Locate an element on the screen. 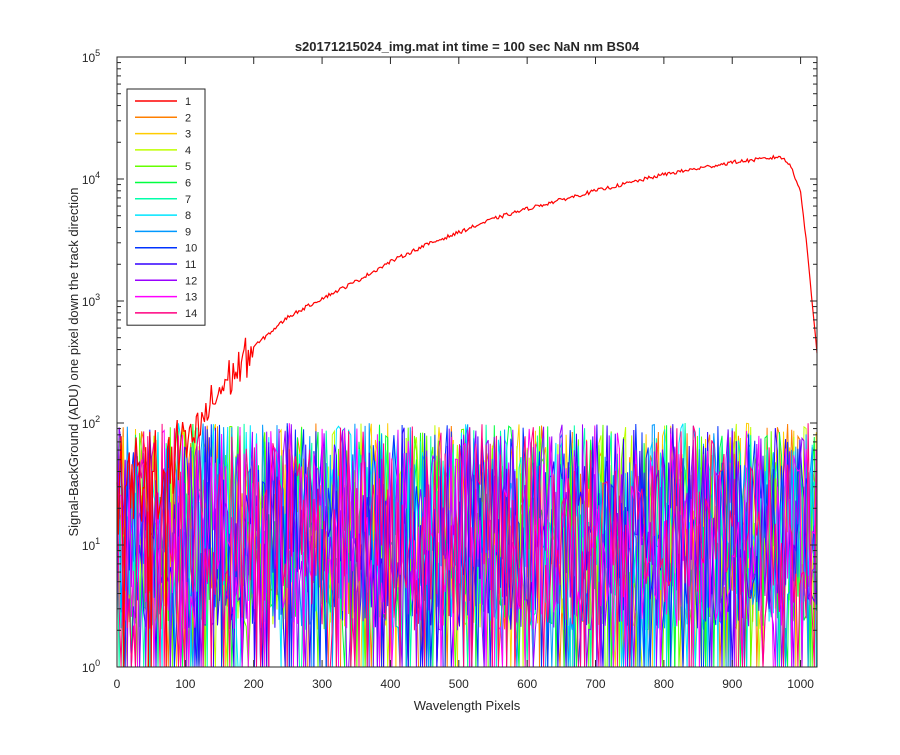 The height and width of the screenshot is (755, 900). legend-label-4: 4 is located at coordinates (188, 151).